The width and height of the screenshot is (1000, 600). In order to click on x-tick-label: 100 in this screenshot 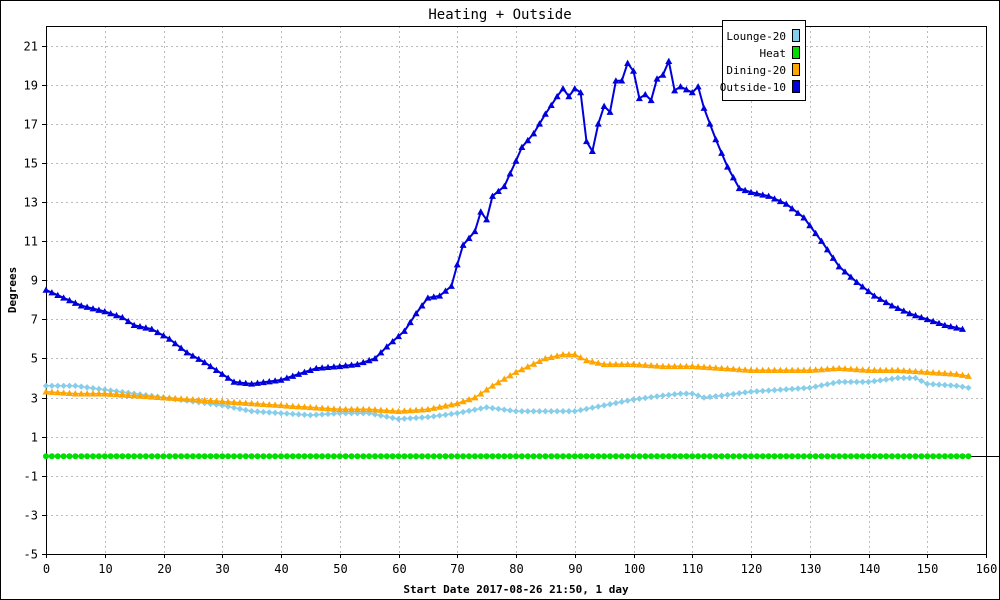, I will do `click(635, 569)`.